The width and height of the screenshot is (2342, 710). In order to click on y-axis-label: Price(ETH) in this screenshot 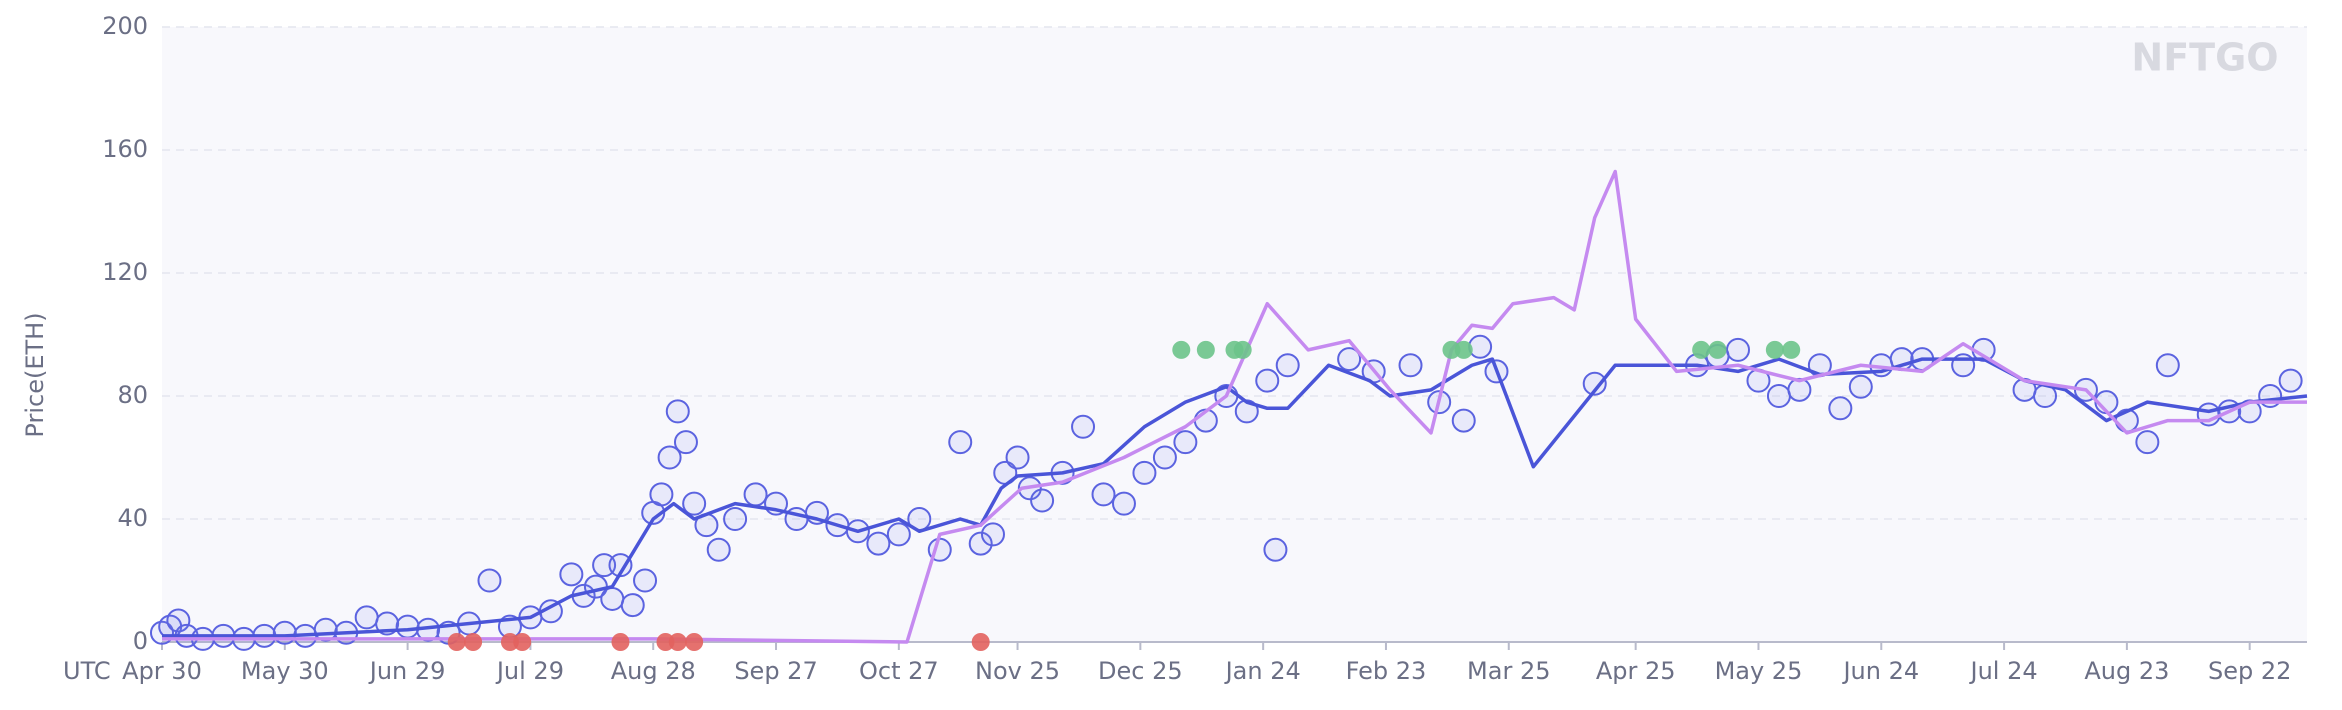, I will do `click(35, 374)`.